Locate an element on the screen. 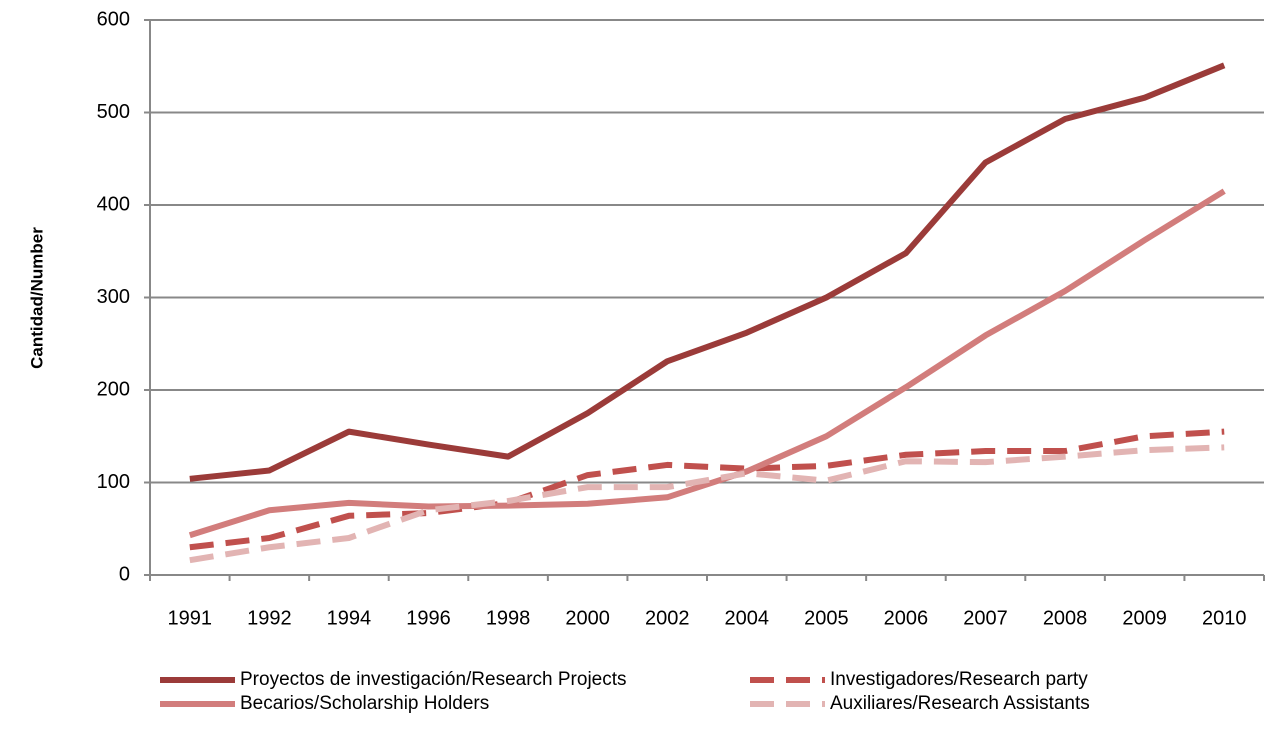  x-tick-label: 2009 is located at coordinates (1144, 618).